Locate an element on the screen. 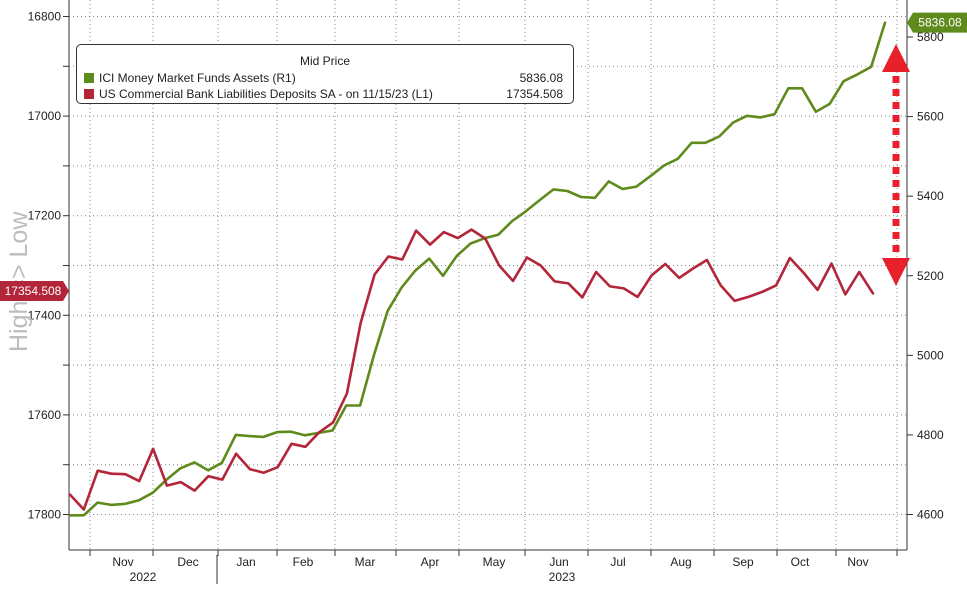  right-value-tag-label: 5836.08 is located at coordinates (940, 23).